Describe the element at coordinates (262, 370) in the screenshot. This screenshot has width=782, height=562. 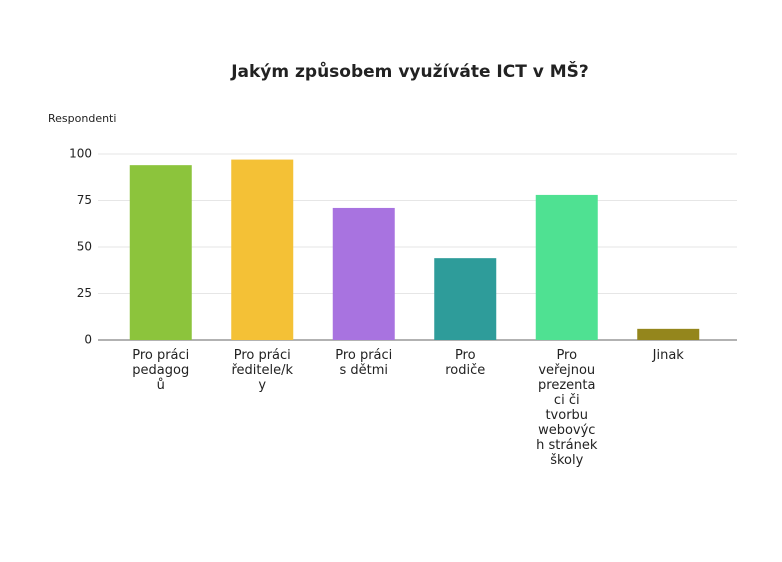
I see `x-tick-label: Pro práci ředitele/ky` at that location.